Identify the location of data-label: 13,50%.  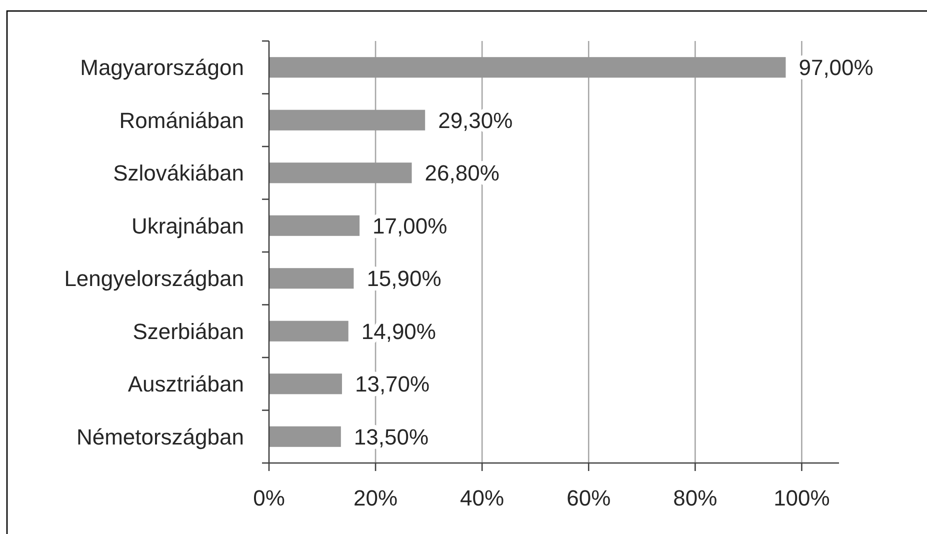
(391, 437).